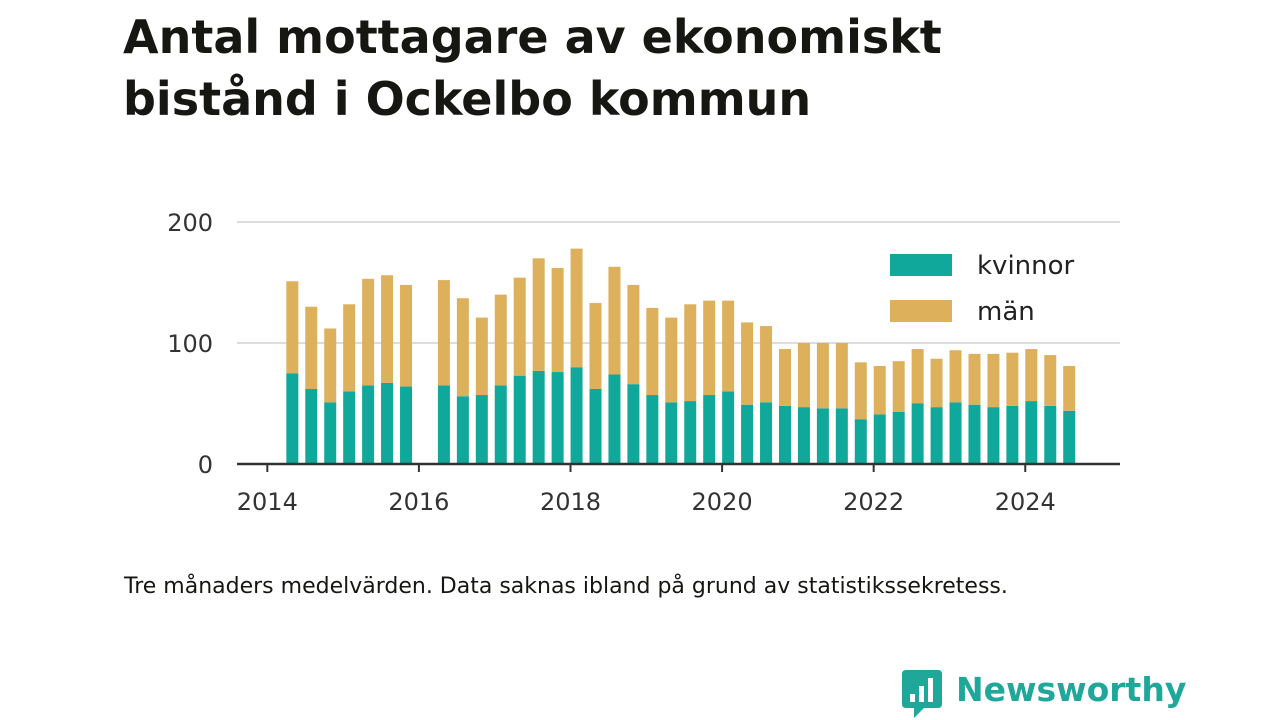 The width and height of the screenshot is (1280, 720). I want to click on x-tick-label: 2022, so click(873, 502).